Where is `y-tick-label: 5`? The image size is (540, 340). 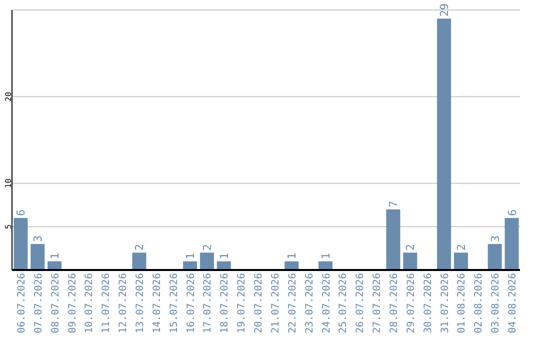 y-tick-label: 5 is located at coordinates (8, 227).